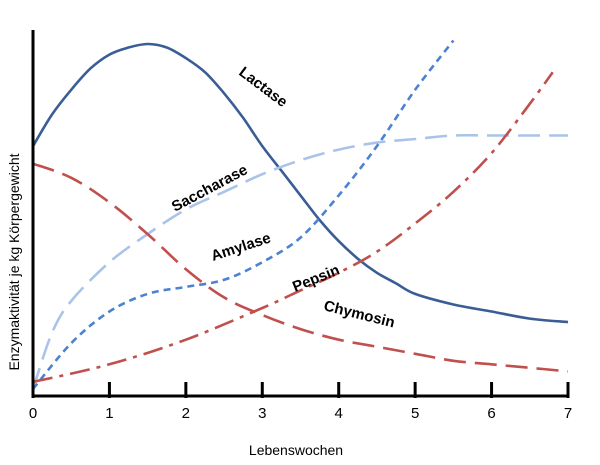 The width and height of the screenshot is (600, 465). I want to click on x-tick-label-4: 4, so click(339, 413).